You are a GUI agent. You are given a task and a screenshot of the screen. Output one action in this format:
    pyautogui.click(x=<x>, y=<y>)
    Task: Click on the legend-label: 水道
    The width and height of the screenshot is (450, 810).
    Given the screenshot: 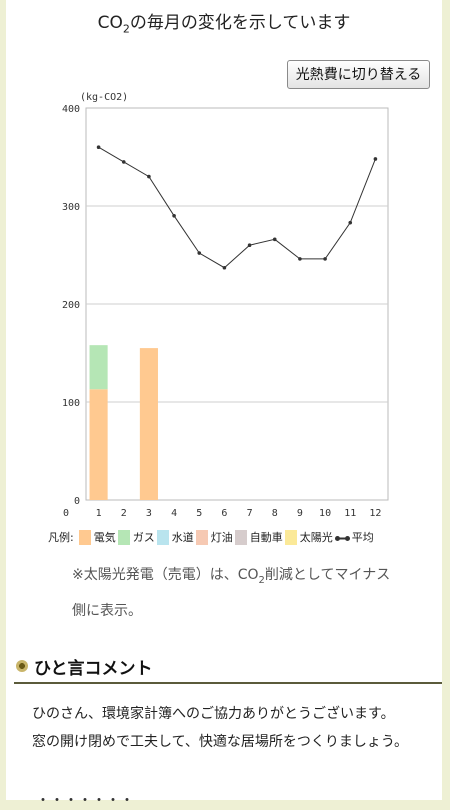 What is the action you would take?
    pyautogui.click(x=182, y=537)
    